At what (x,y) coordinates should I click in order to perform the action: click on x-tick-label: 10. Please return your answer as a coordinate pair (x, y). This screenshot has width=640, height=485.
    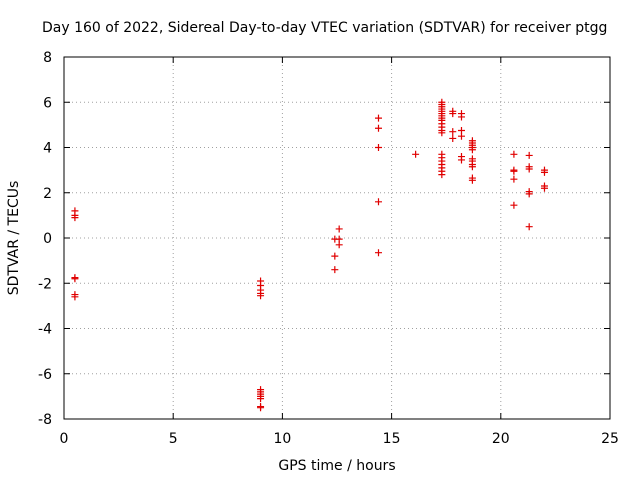
    Looking at the image, I should click on (282, 439).